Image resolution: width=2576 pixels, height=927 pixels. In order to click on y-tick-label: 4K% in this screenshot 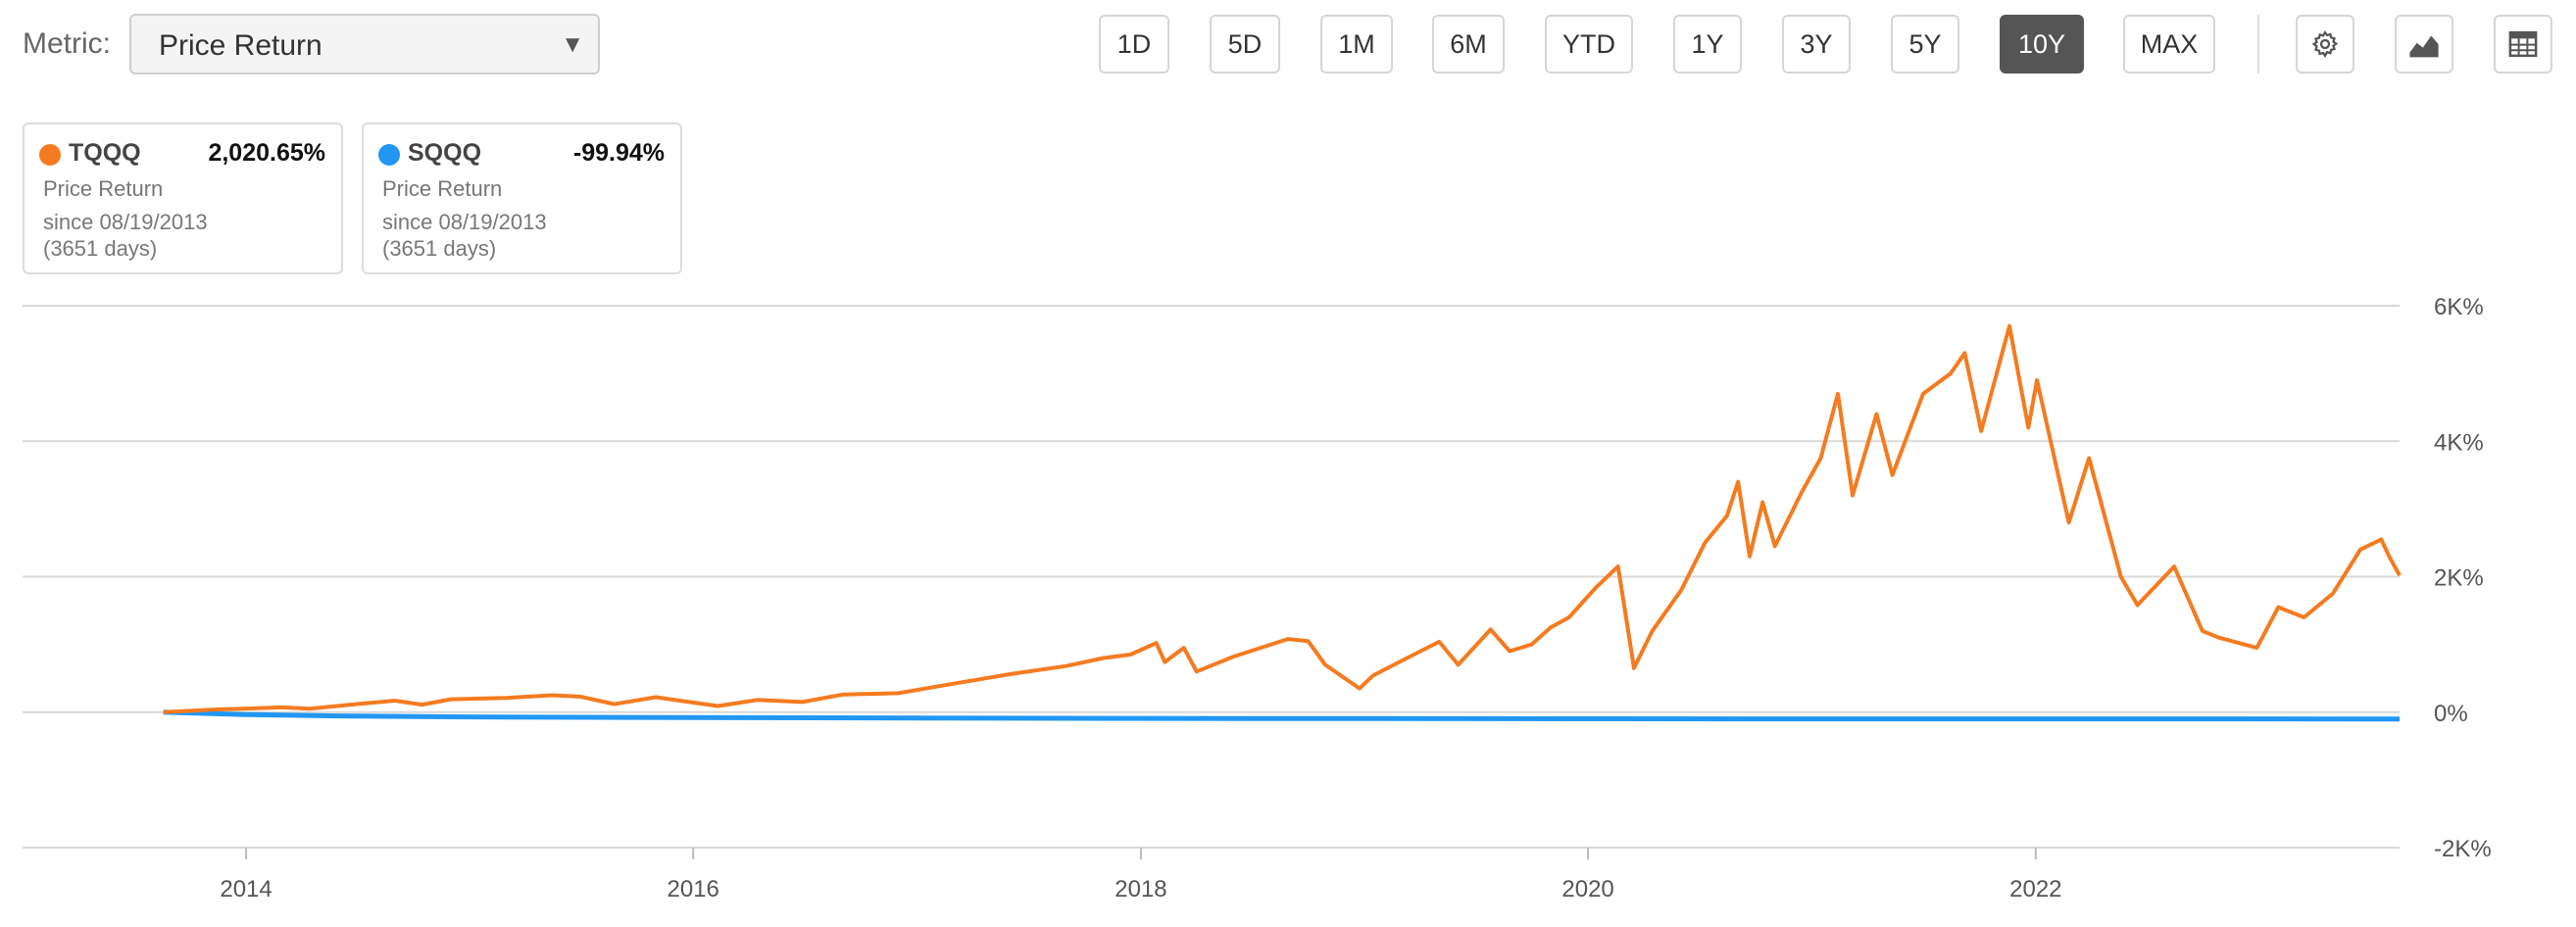, I will do `click(2459, 442)`.